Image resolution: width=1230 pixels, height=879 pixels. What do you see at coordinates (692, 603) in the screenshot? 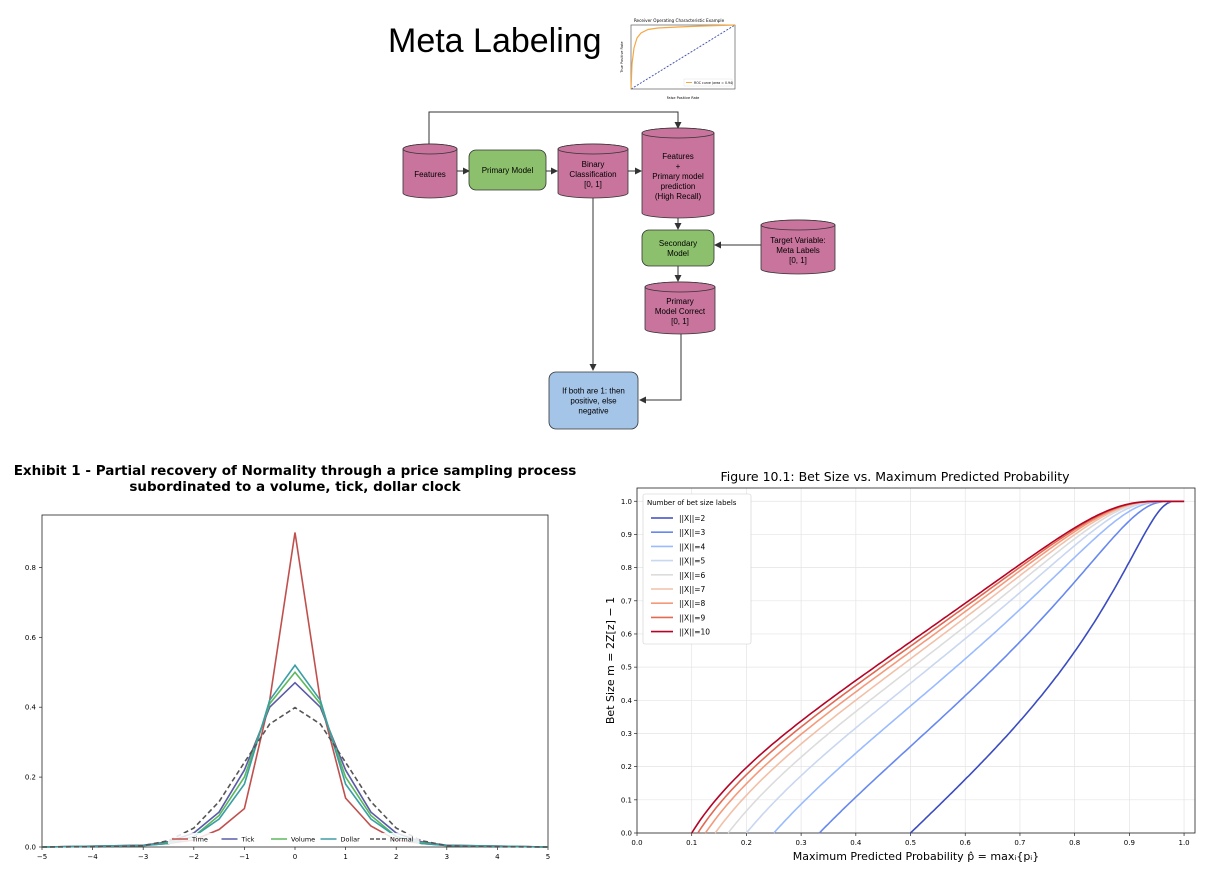
I see `legend-label: ||X||=8` at bounding box center [692, 603].